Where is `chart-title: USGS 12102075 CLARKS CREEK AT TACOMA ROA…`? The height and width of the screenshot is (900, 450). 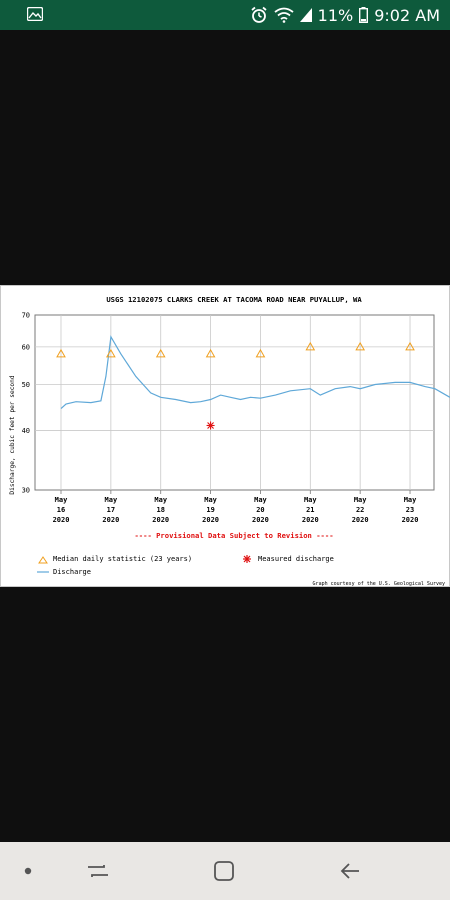
chart-title: USGS 12102075 CLARKS CREEK AT TACOMA ROA… is located at coordinates (234, 299).